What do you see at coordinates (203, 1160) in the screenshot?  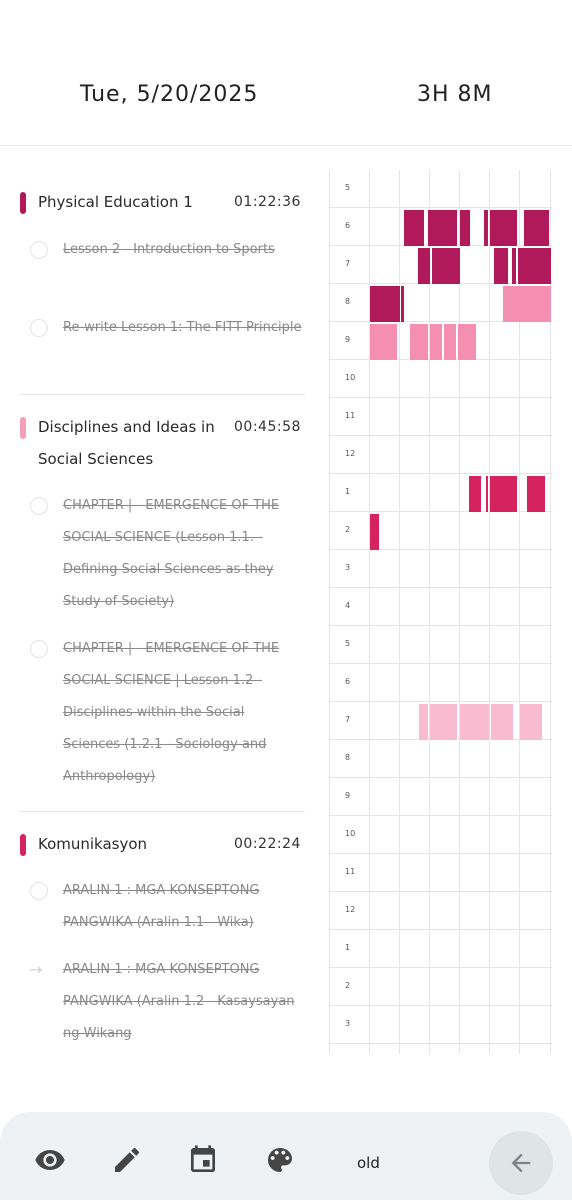 I see `calendar-icon` at bounding box center [203, 1160].